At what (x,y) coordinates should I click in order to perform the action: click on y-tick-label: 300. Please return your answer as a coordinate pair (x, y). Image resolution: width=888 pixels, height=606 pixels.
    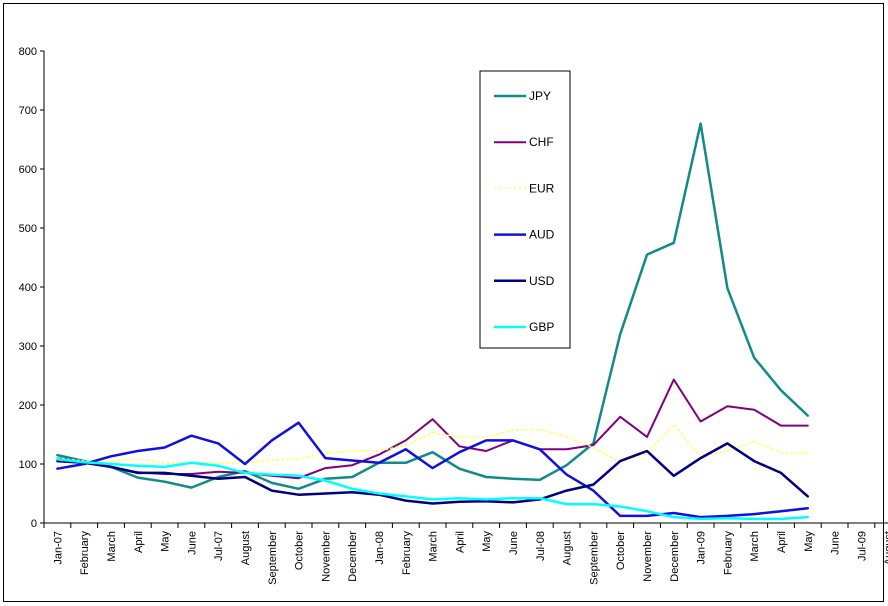
    Looking at the image, I should click on (28, 347).